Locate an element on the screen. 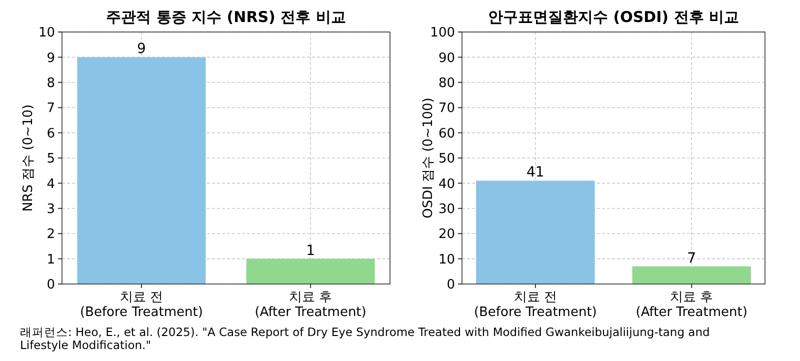  y-tick-label: 4 is located at coordinates (50, 184).